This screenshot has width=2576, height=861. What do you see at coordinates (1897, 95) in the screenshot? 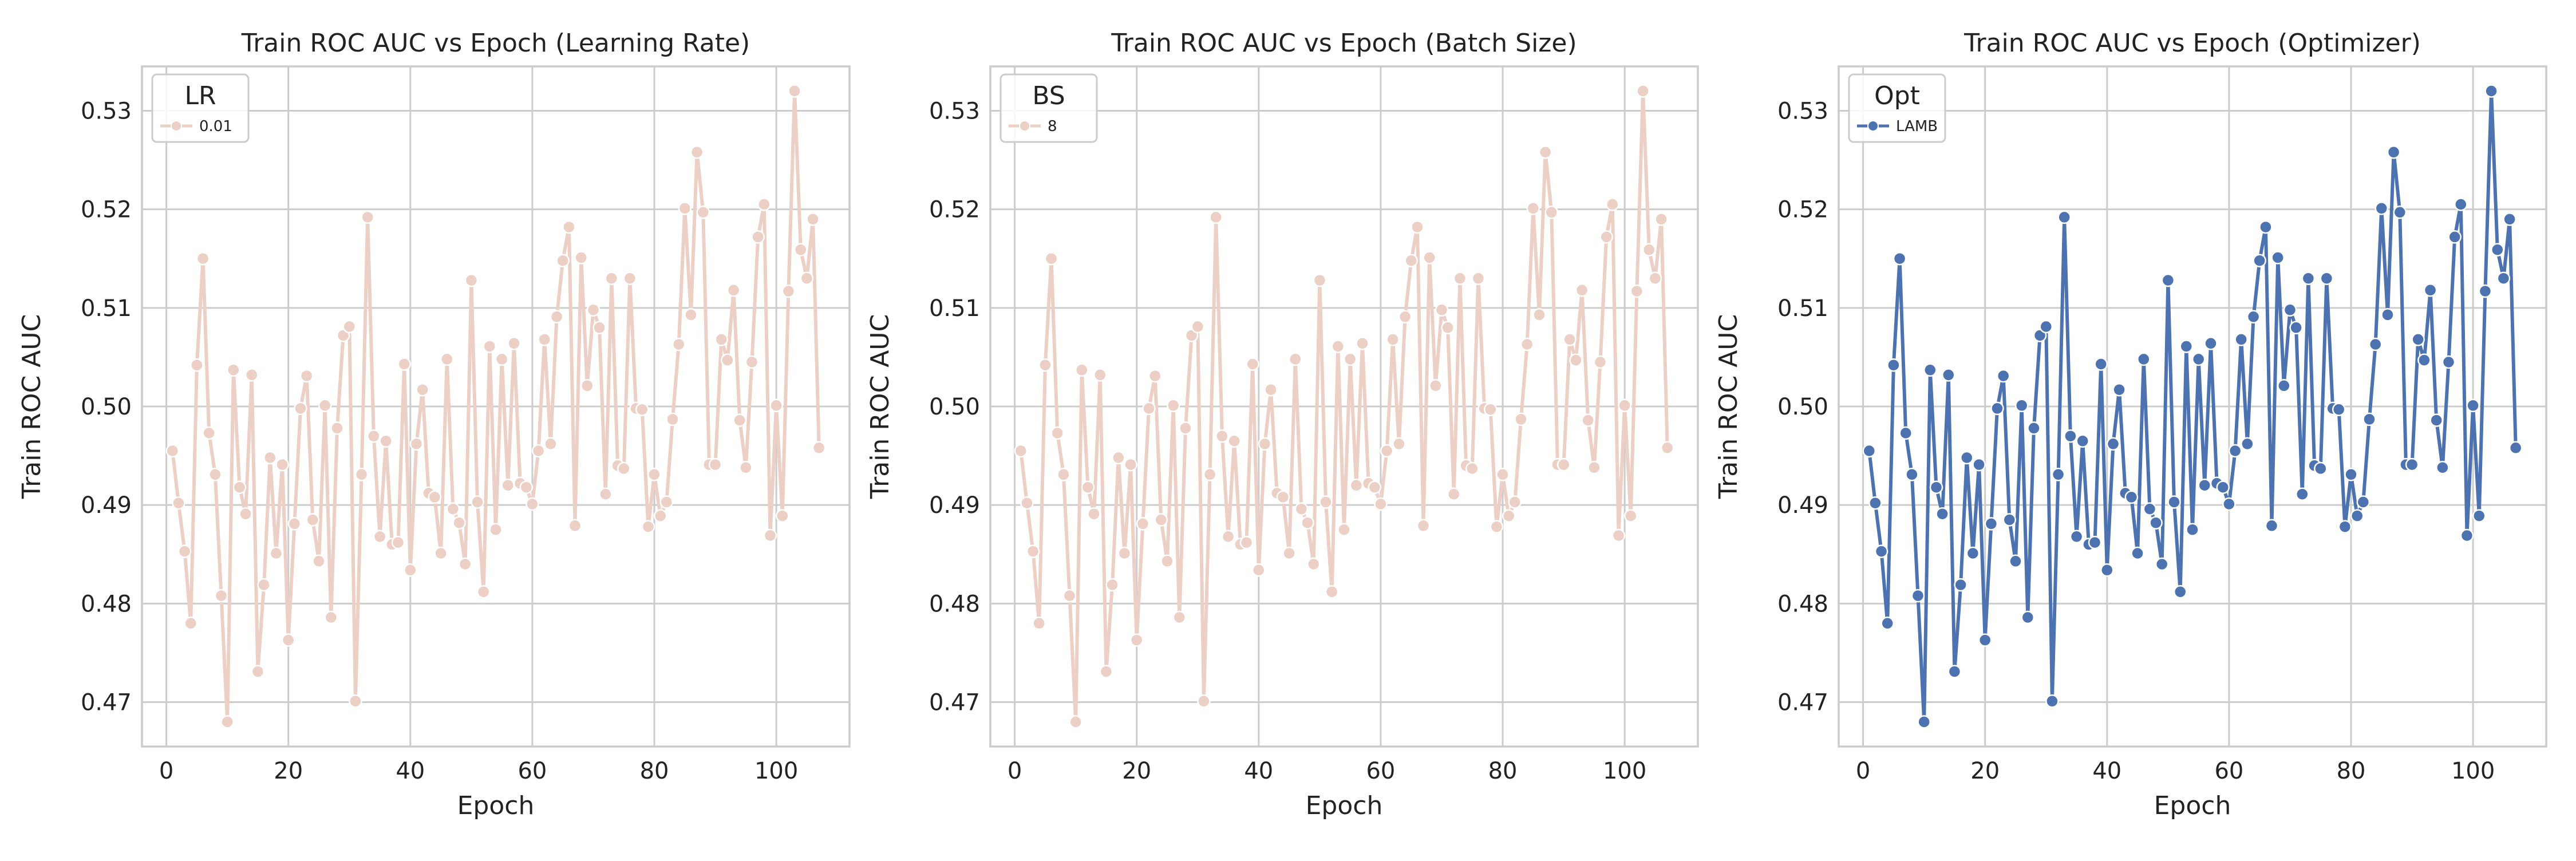
I see `legend-title: Opt` at bounding box center [1897, 95].